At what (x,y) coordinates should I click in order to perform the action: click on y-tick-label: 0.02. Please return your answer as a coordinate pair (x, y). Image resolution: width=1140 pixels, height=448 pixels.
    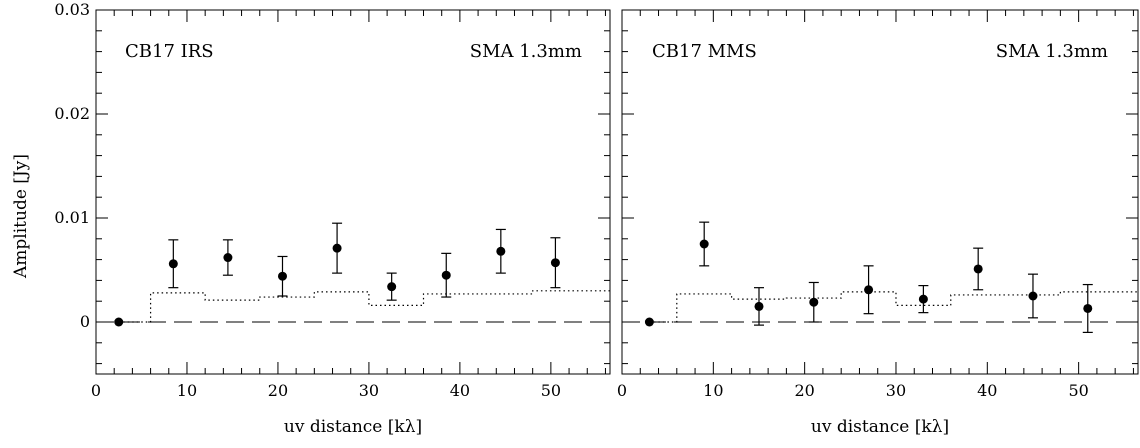
    Looking at the image, I should click on (72, 113).